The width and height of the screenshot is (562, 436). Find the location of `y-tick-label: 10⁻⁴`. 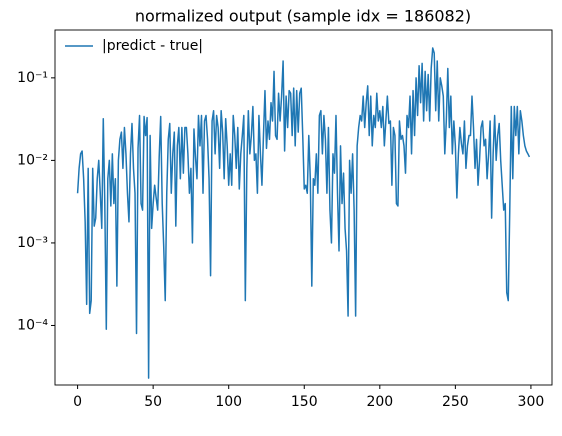

y-tick-label: 10⁻⁴ is located at coordinates (32, 325).